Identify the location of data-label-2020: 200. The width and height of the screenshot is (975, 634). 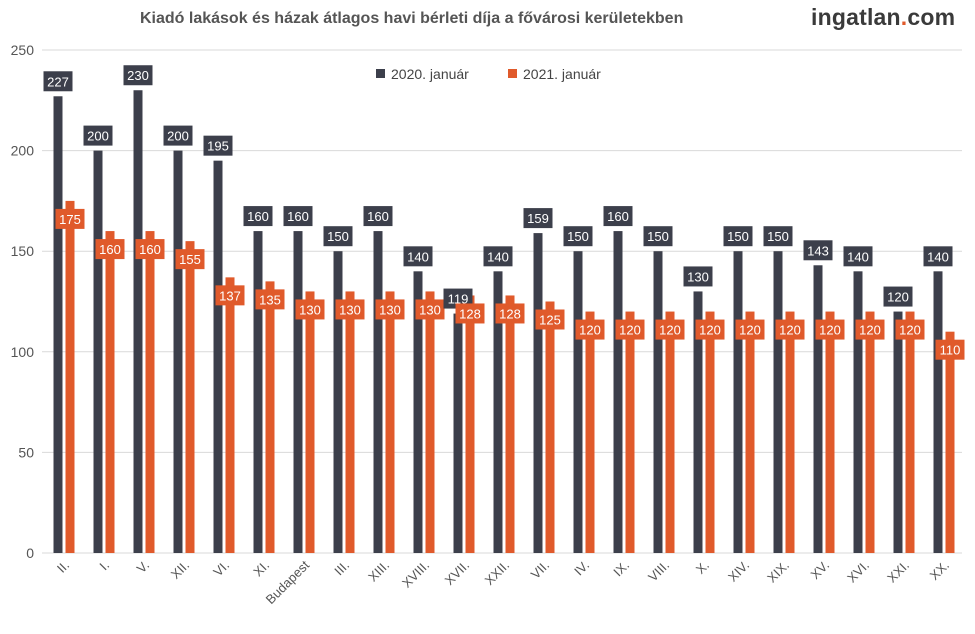
(178, 136).